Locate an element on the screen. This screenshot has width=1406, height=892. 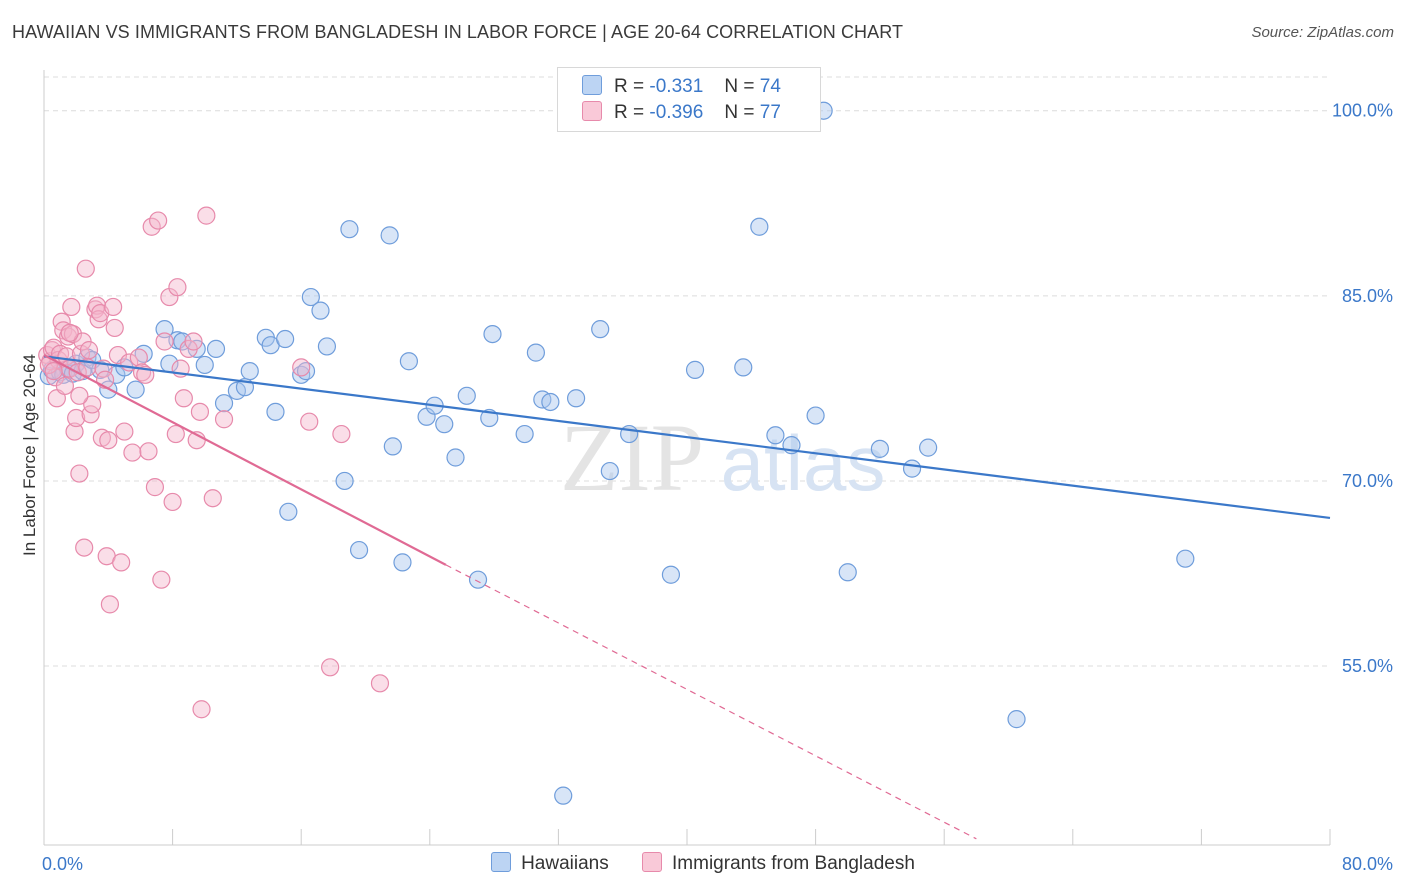
bangladesh-trend-line is located at coordinates (245, 460).